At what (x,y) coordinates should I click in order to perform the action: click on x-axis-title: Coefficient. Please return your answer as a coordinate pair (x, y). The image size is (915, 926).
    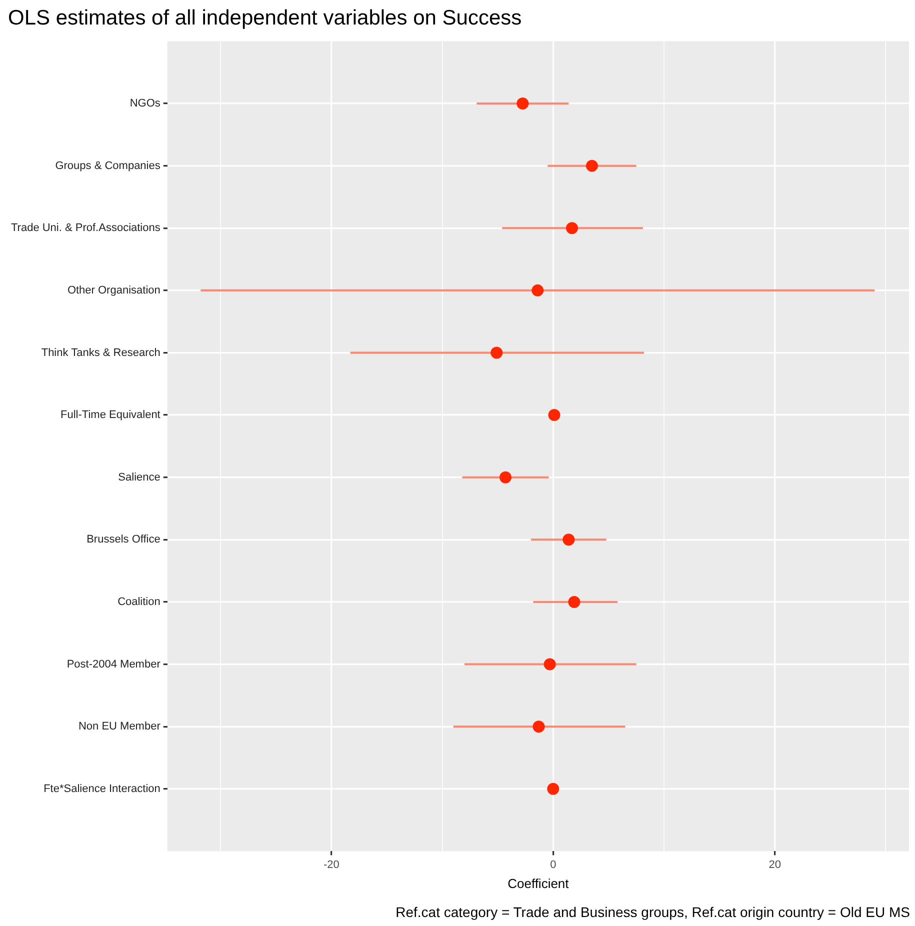
    Looking at the image, I should click on (539, 883).